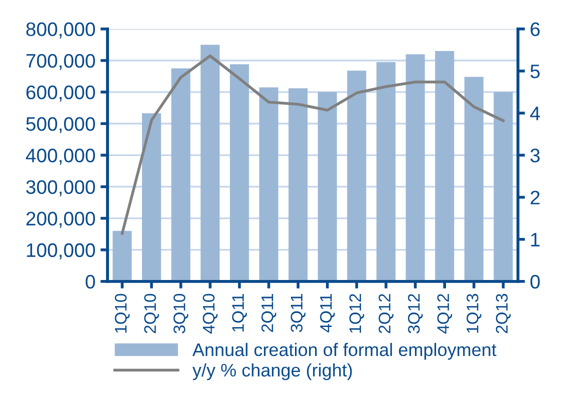 The height and width of the screenshot is (402, 566). What do you see at coordinates (60, 30) in the screenshot?
I see `y-tick-label: 800,000` at bounding box center [60, 30].